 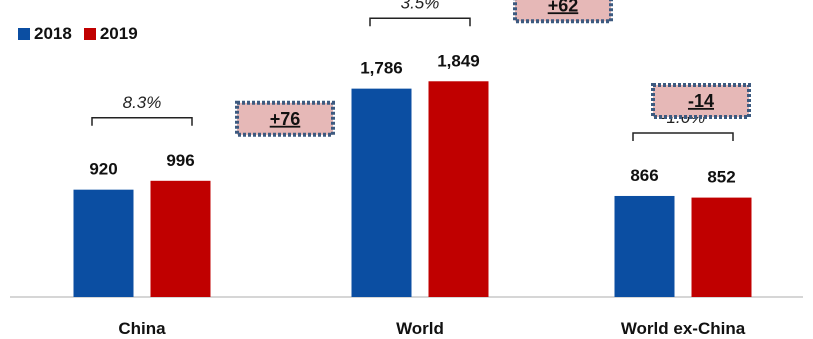 I want to click on category-label-world-ex-china: World ex-China, so click(x=683, y=328).